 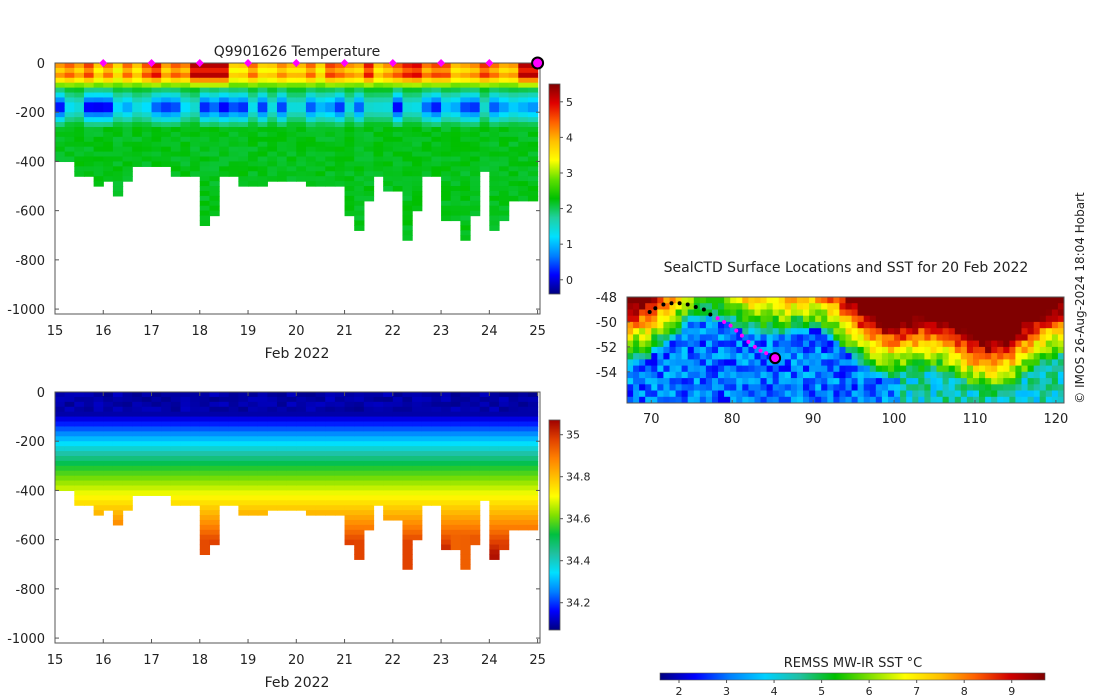 I want to click on temperature-xlabel: Feb 2022, so click(x=297, y=354).